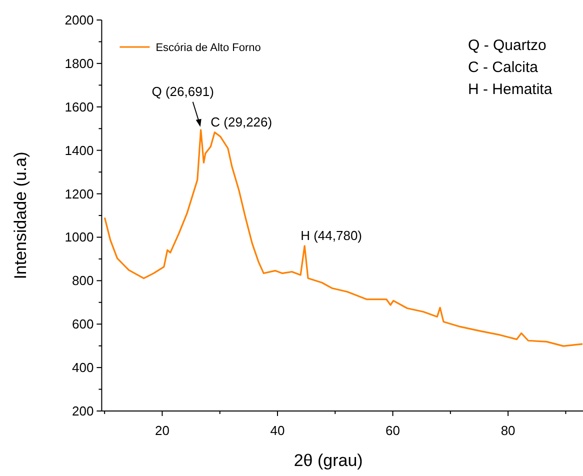 The image size is (583, 476). What do you see at coordinates (503, 67) in the screenshot?
I see `annotation: C - Calcita` at bounding box center [503, 67].